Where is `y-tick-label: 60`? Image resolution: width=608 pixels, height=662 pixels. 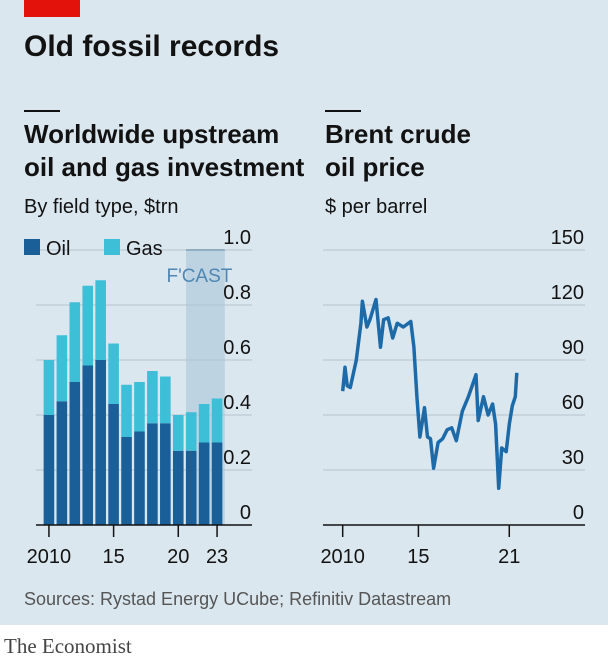 y-tick-label: 60 is located at coordinates (573, 403).